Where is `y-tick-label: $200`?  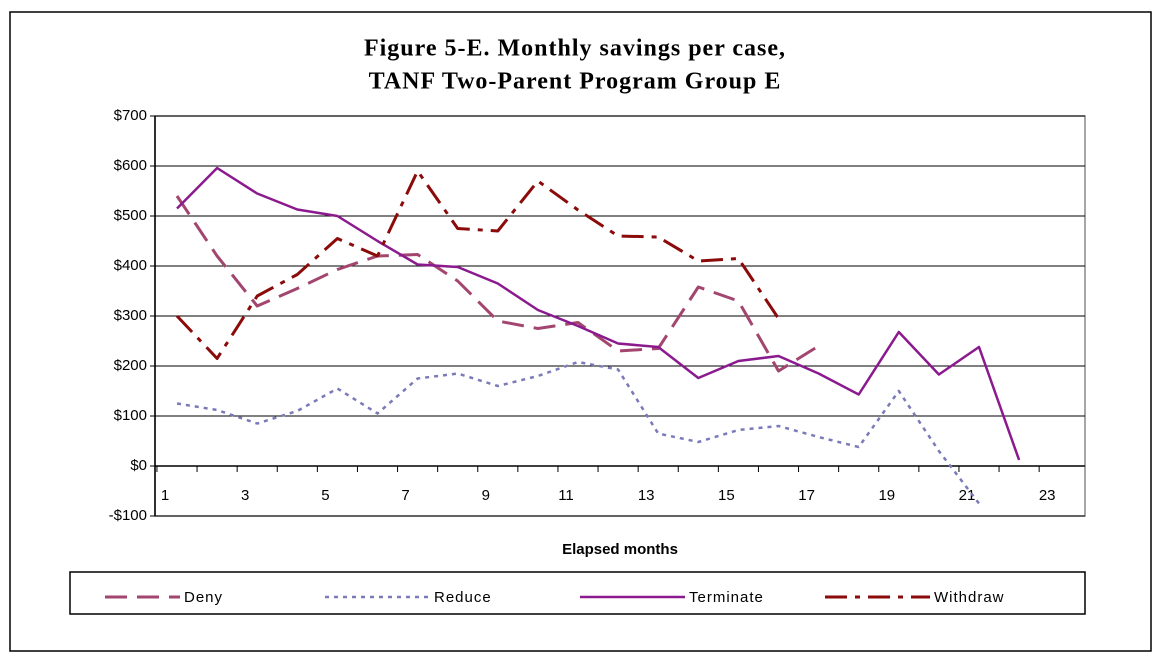 y-tick-label: $200 is located at coordinates (130, 365).